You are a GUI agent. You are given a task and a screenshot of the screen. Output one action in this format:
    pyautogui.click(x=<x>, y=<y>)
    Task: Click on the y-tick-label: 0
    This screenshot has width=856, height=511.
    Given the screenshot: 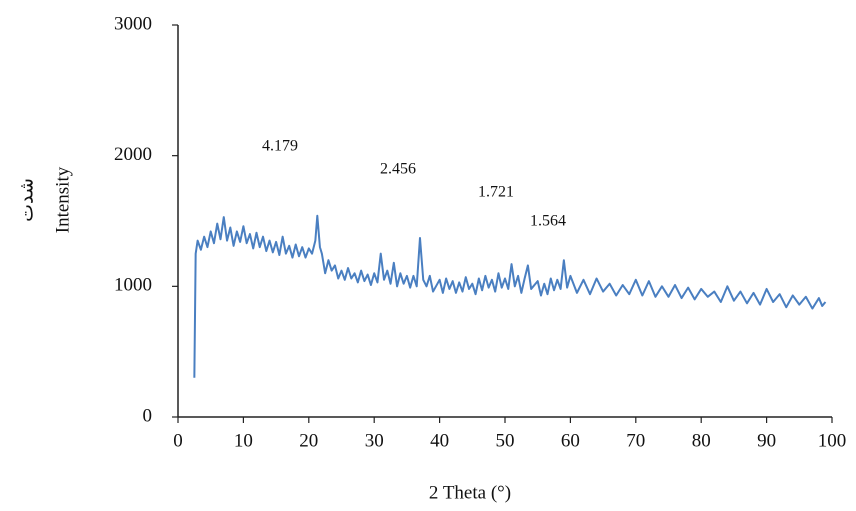 What is the action you would take?
    pyautogui.click(x=148, y=415)
    